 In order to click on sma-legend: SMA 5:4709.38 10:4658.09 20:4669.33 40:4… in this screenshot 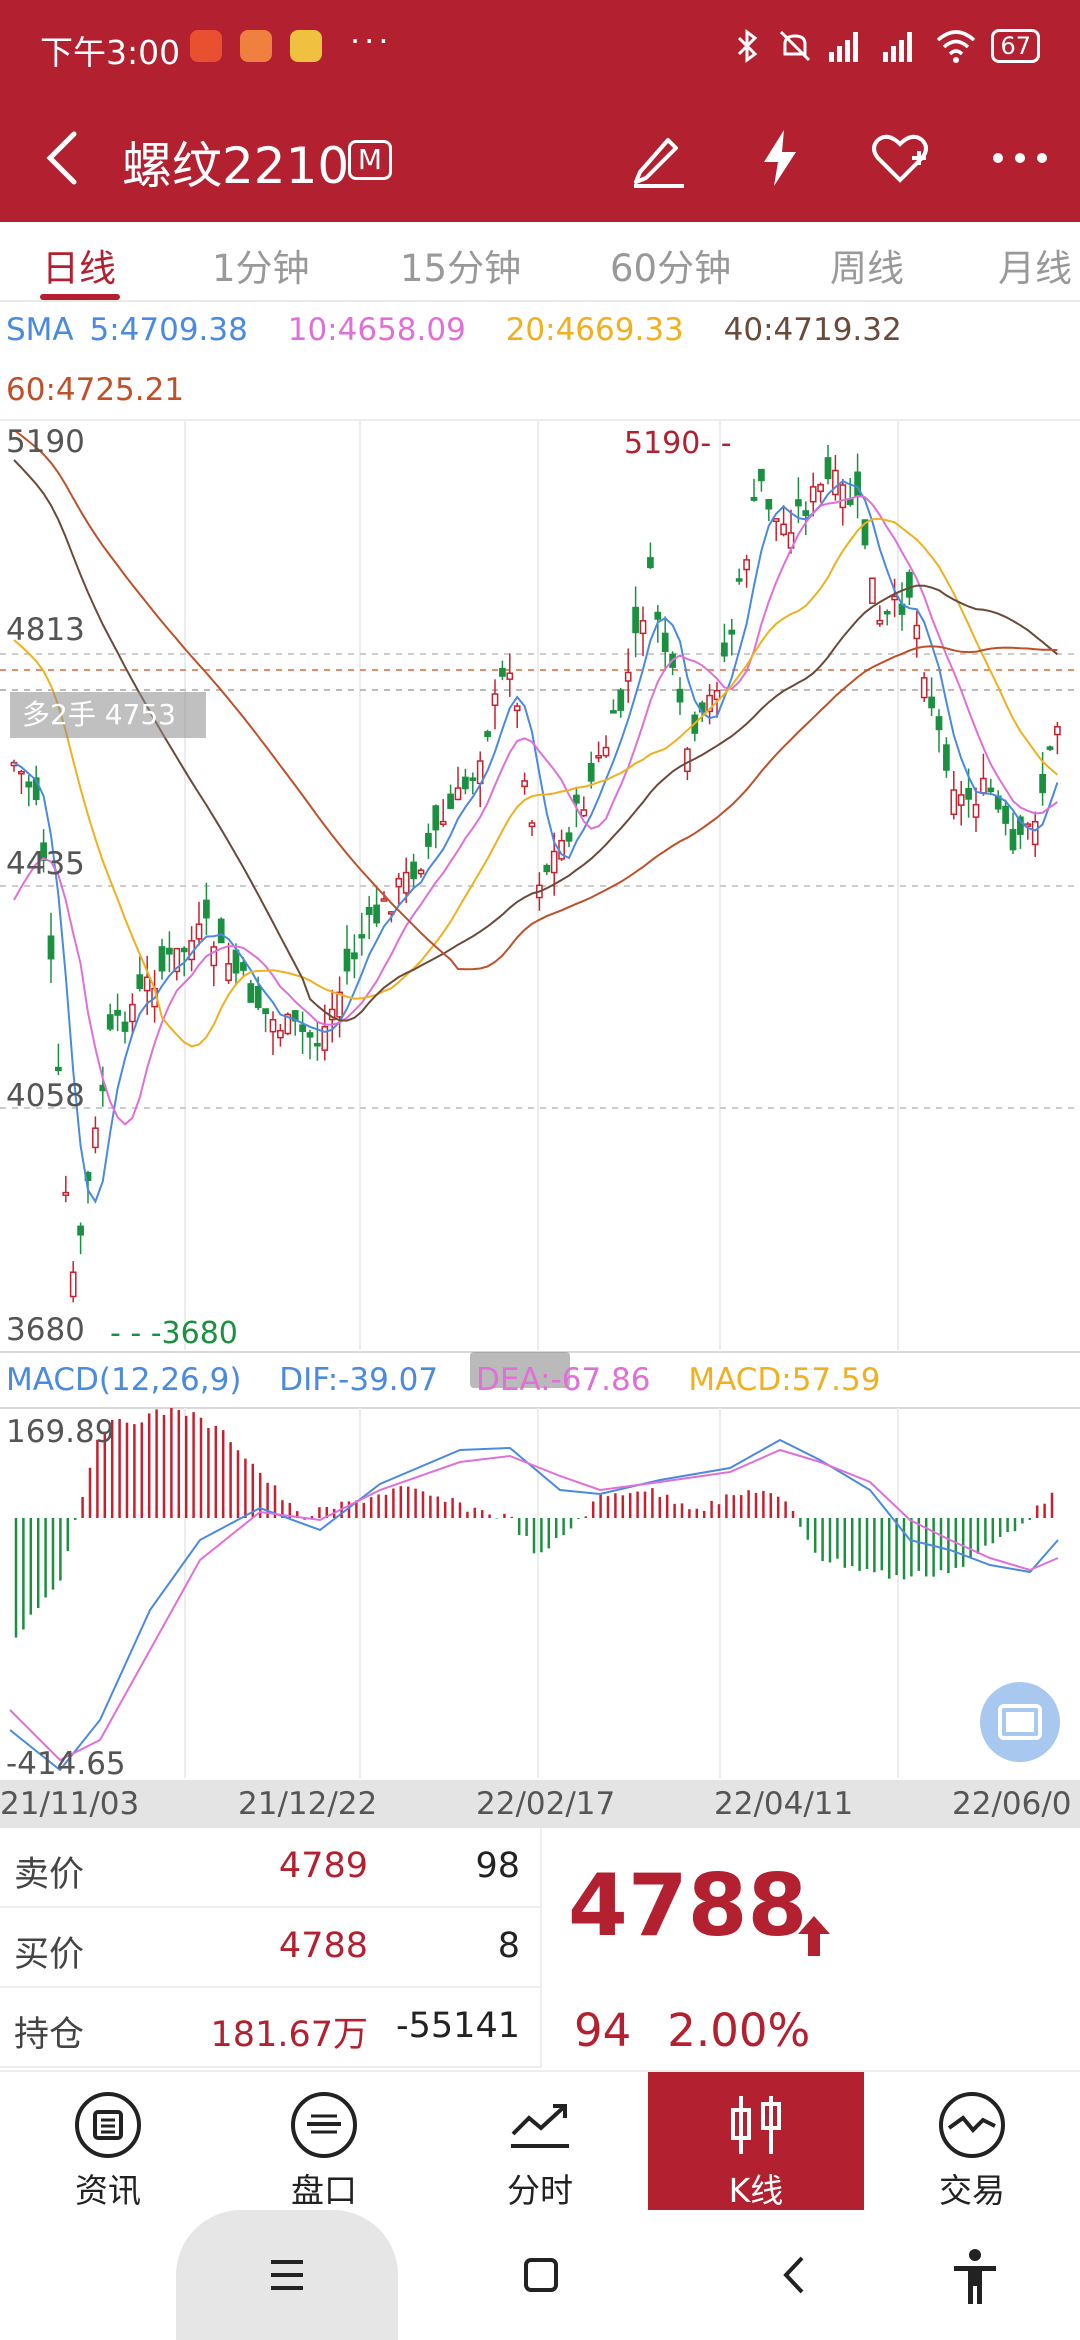, I will do `click(454, 330)`.